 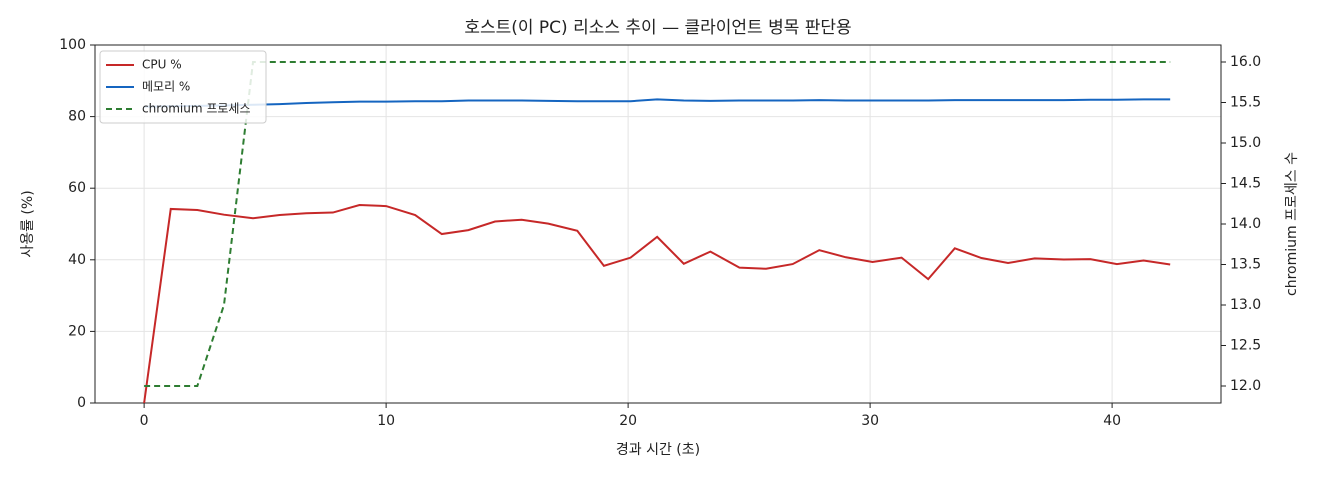 I want to click on chart-title: 호스트(이 PC) 리소스 추이 — 클라이언트 병목 판단용, so click(x=657, y=28).